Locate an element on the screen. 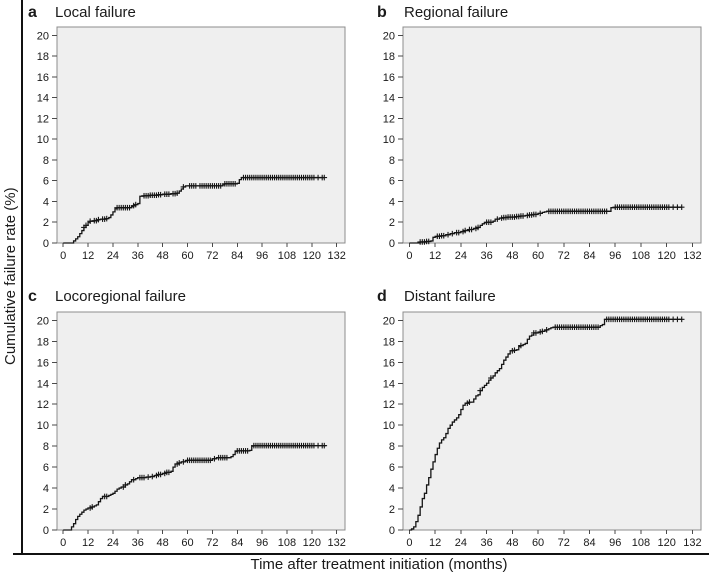 This screenshot has height=579, width=709. panel-header-regional: b Regional failure is located at coordinates (442, 13).